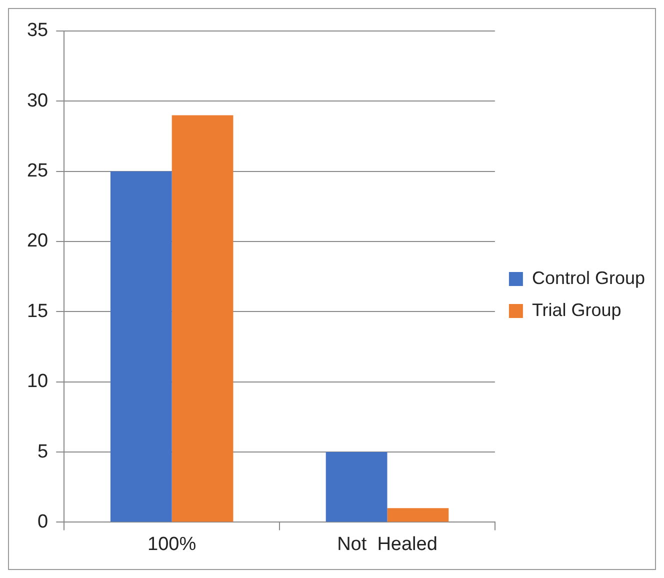 This screenshot has height=578, width=664. Describe the element at coordinates (37, 31) in the screenshot. I see `y-tick-label: 35` at that location.